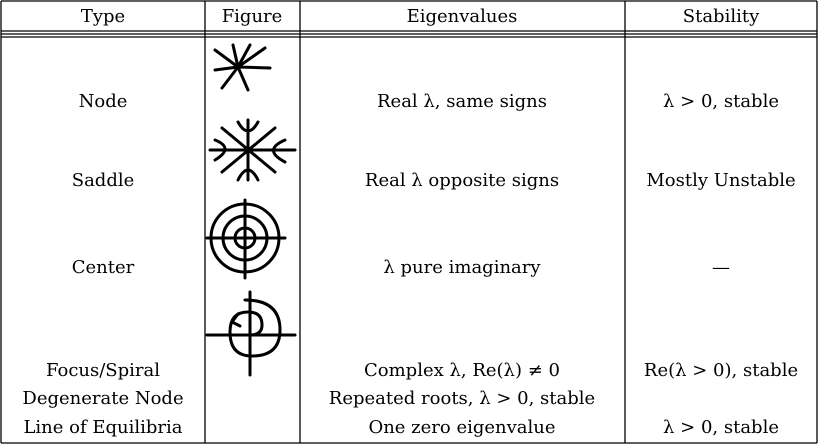 This screenshot has width=821, height=445. Describe the element at coordinates (103, 370) in the screenshot. I see `table-cell: Focus/Spiral` at that location.